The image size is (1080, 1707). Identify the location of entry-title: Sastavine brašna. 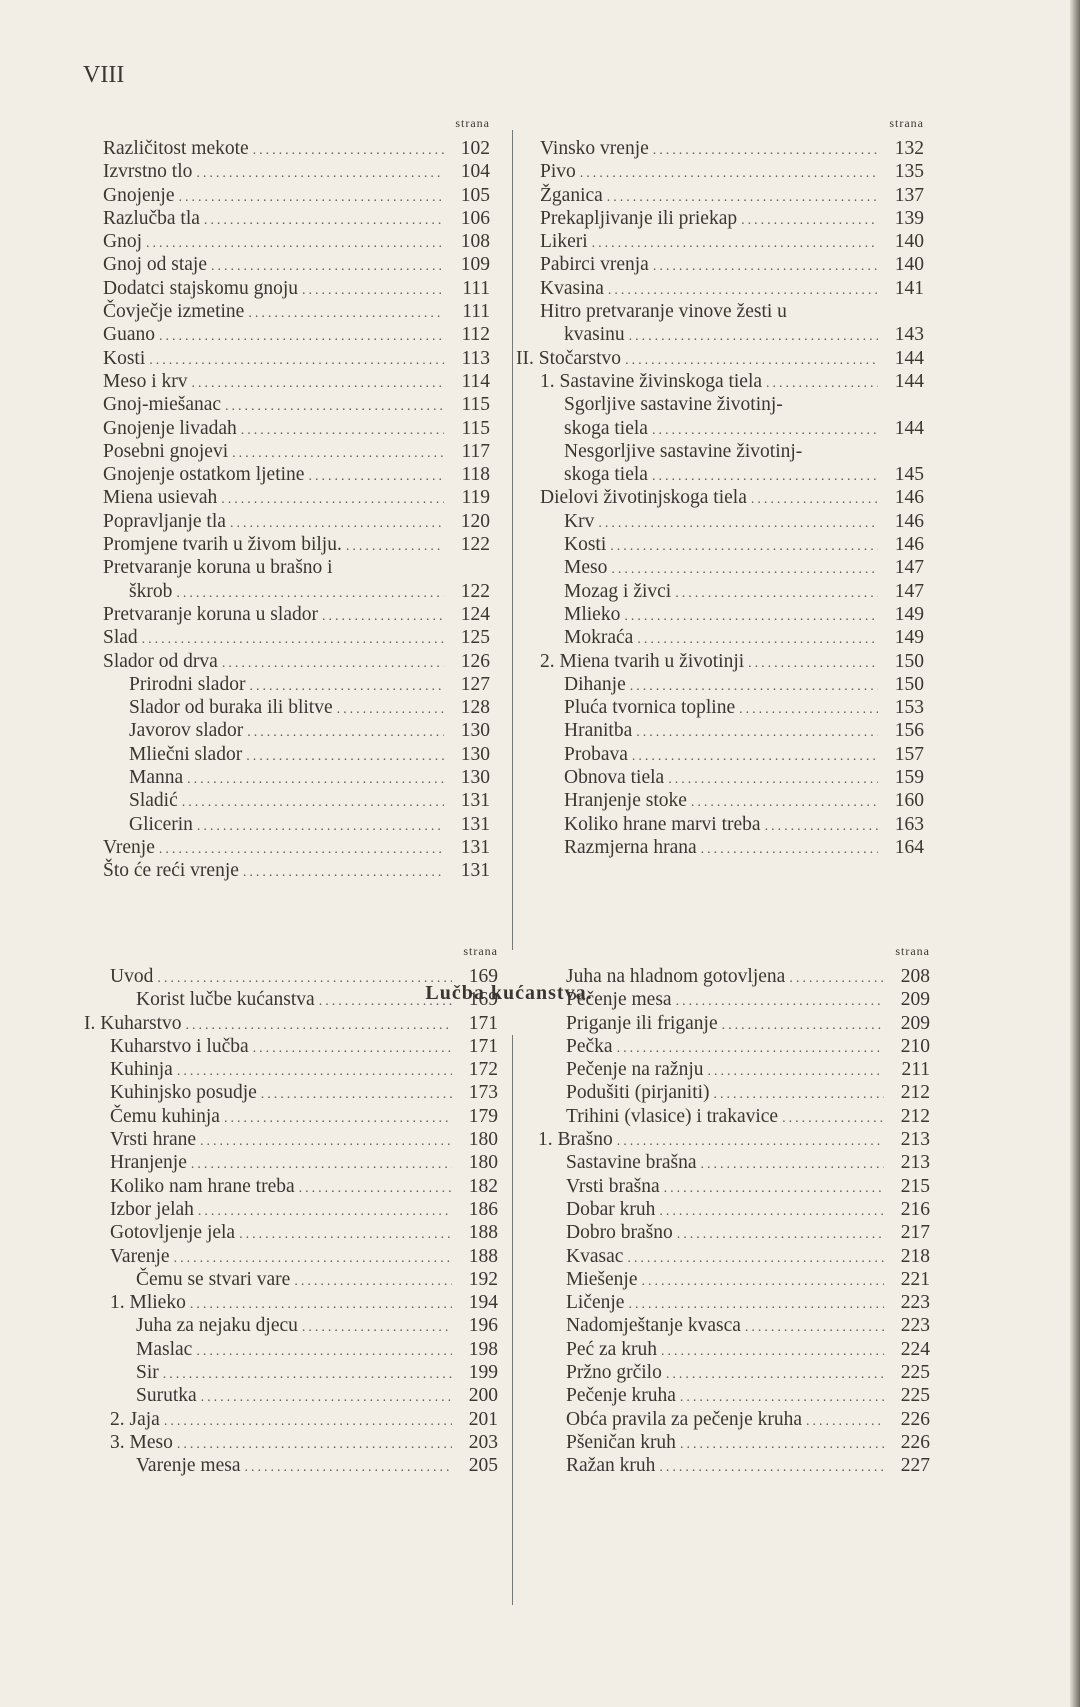
(631, 1163).